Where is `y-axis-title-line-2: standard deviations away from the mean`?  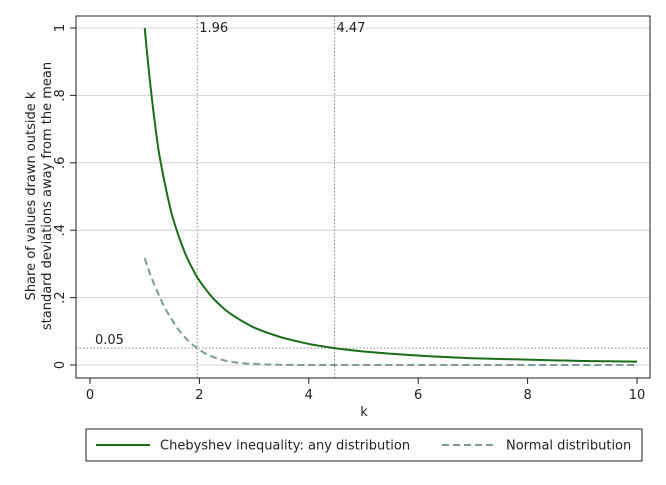
y-axis-title-line-2: standard deviations away from the mean is located at coordinates (47, 196).